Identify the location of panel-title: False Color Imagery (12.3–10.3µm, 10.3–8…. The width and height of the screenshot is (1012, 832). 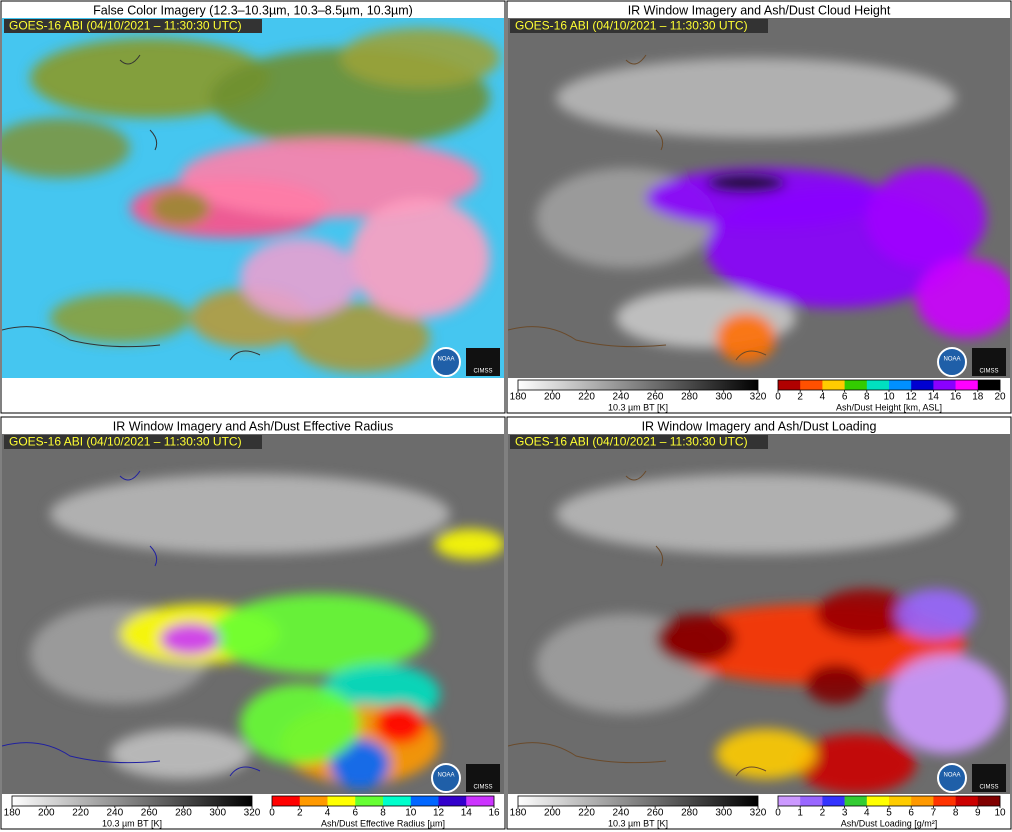
(253, 10).